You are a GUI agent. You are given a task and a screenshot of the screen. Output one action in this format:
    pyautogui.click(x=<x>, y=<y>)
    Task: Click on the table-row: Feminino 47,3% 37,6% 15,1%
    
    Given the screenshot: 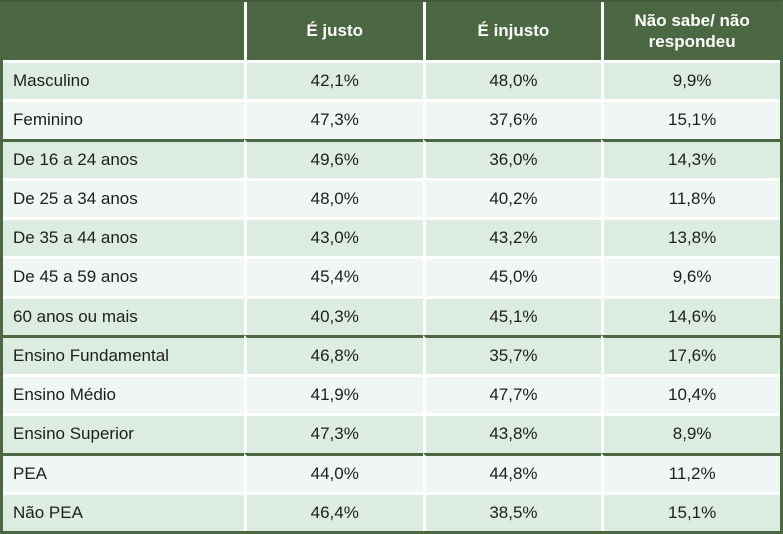 What is the action you would take?
    pyautogui.click(x=391, y=119)
    